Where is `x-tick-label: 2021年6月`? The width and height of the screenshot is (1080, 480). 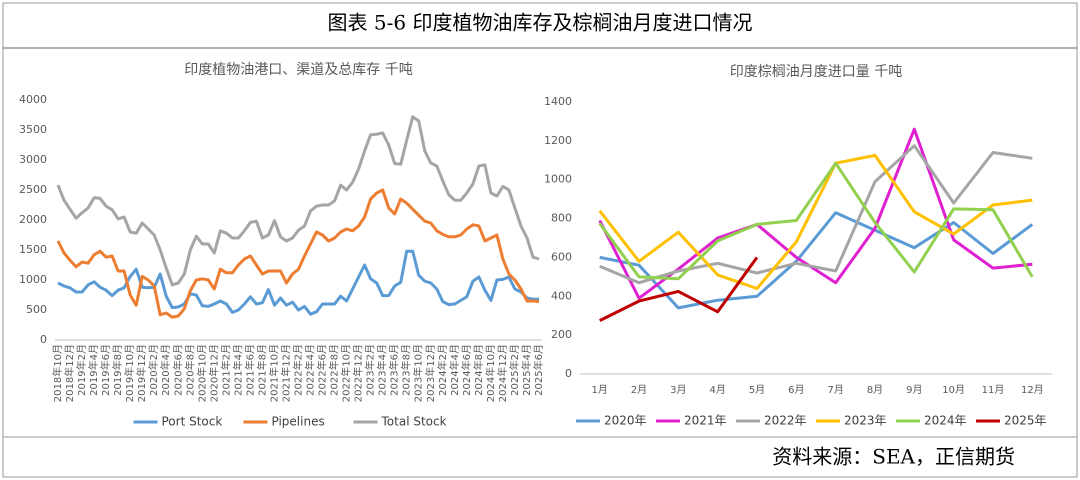 x-tick-label: 2021年6月 is located at coordinates (249, 370).